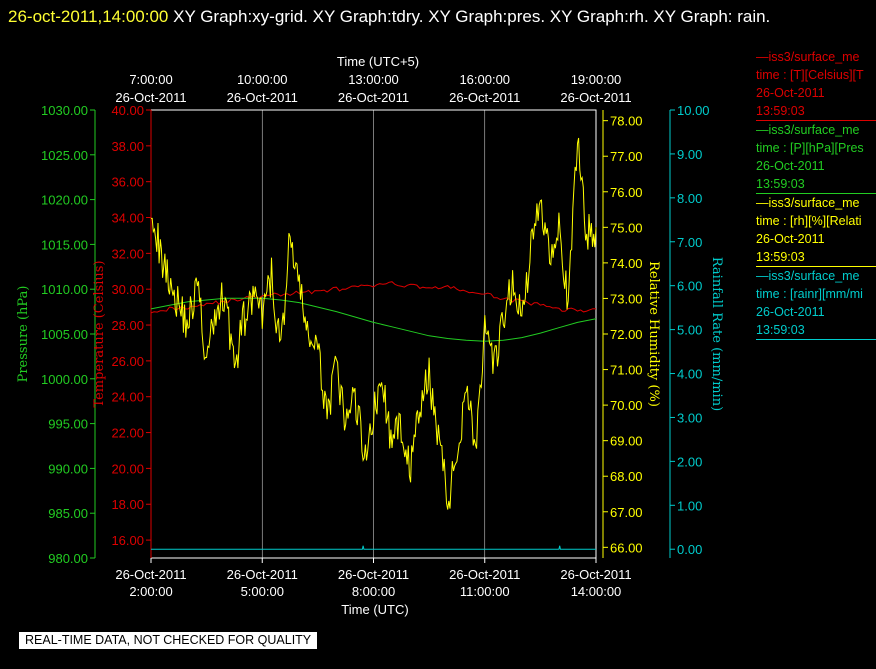 This screenshot has height=669, width=876. I want to click on pressure-tick-label: 1015.00, so click(64, 244).